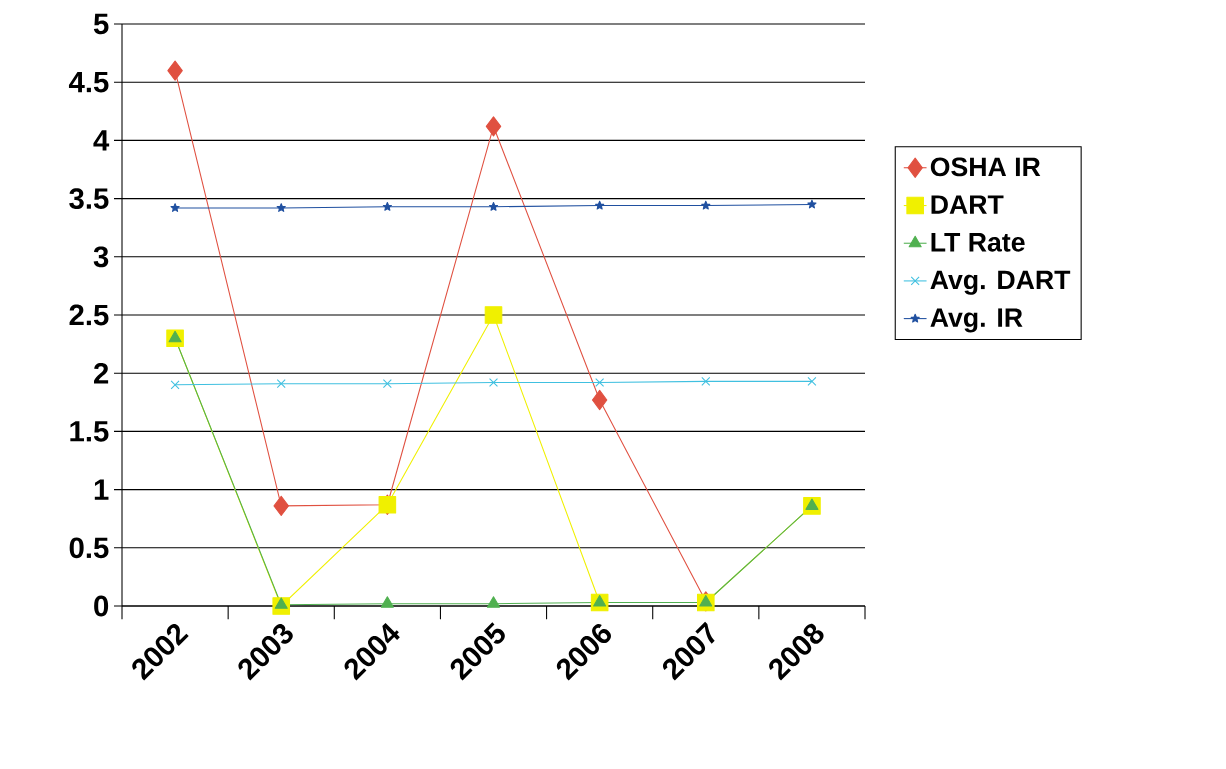  I want to click on y-tick-label: 1, so click(101, 489).